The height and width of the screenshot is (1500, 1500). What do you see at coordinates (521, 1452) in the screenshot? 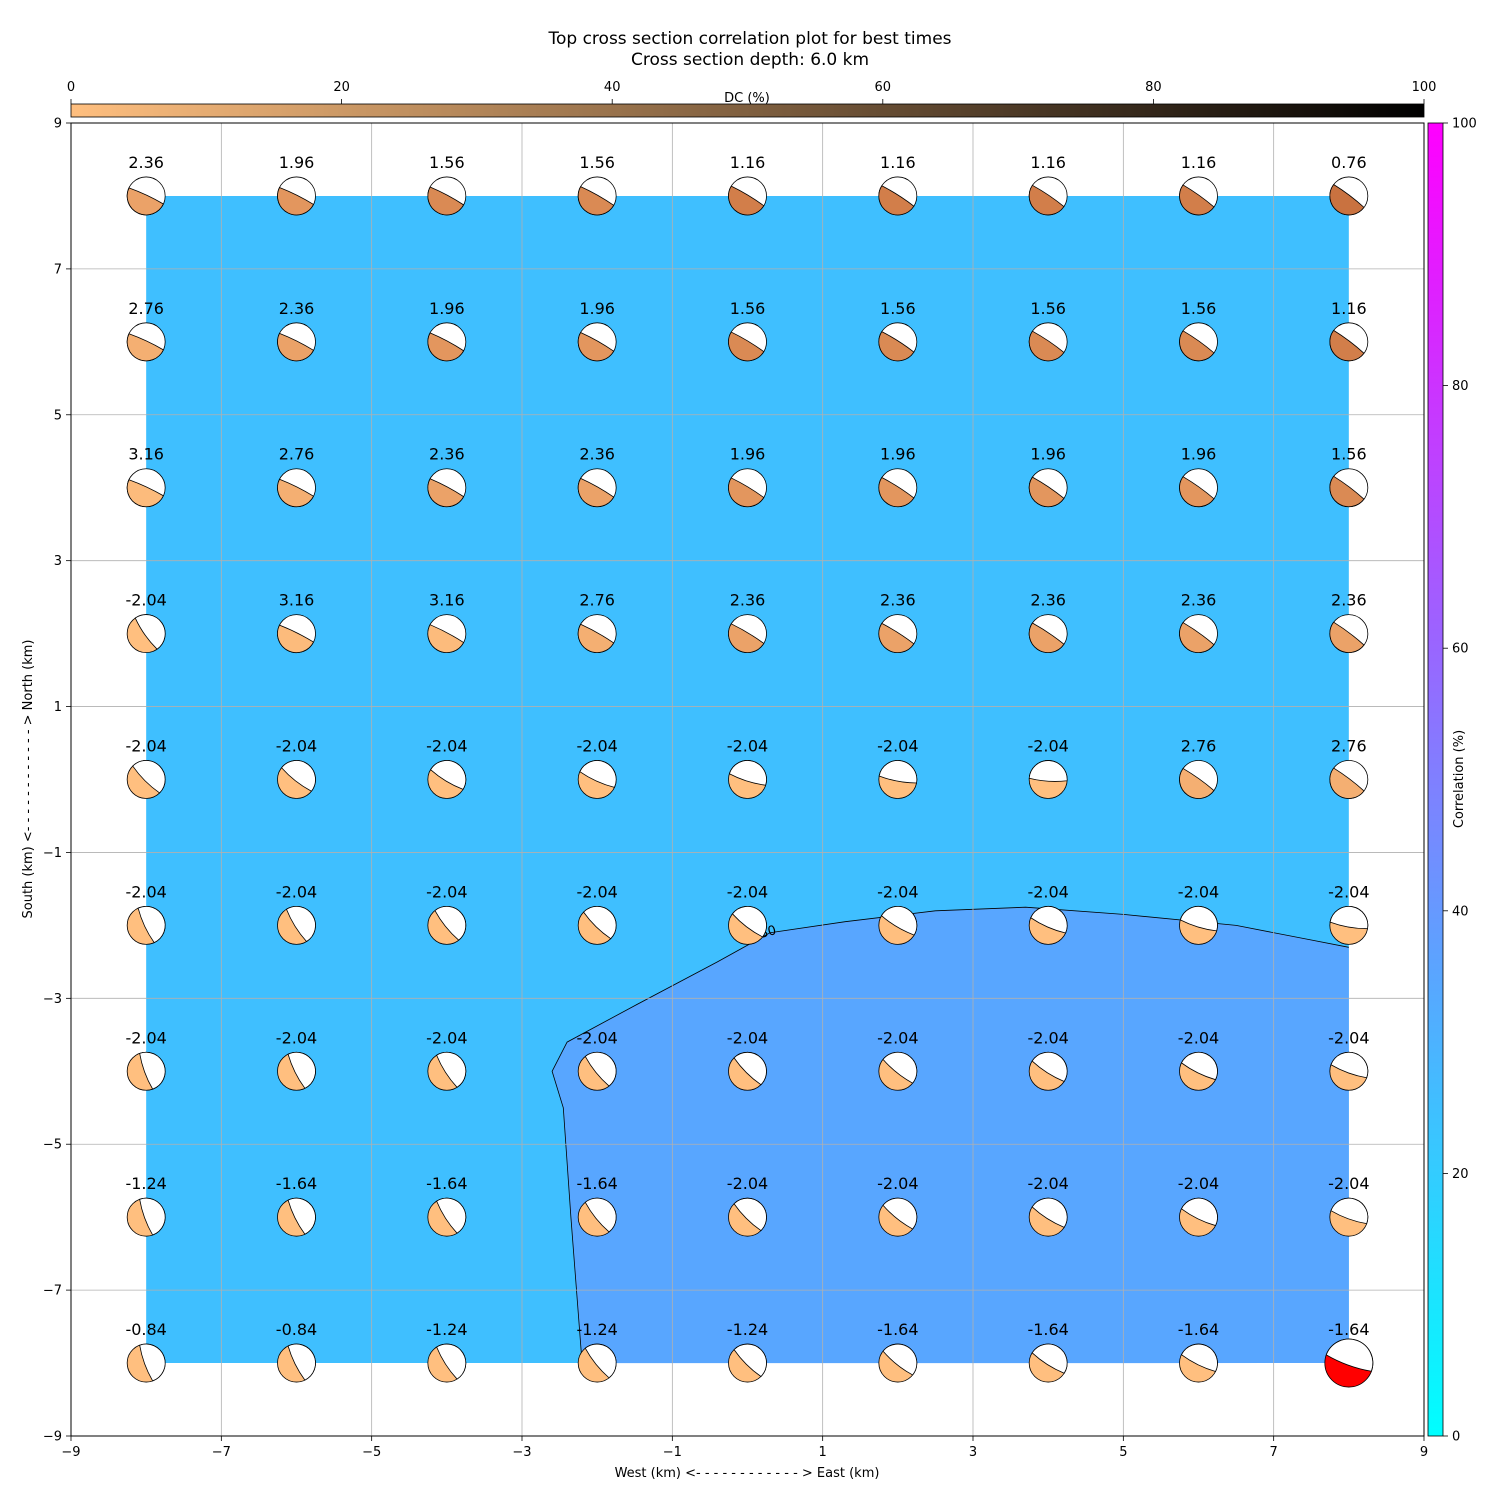
I see `x-tick-label: −3` at bounding box center [521, 1452].